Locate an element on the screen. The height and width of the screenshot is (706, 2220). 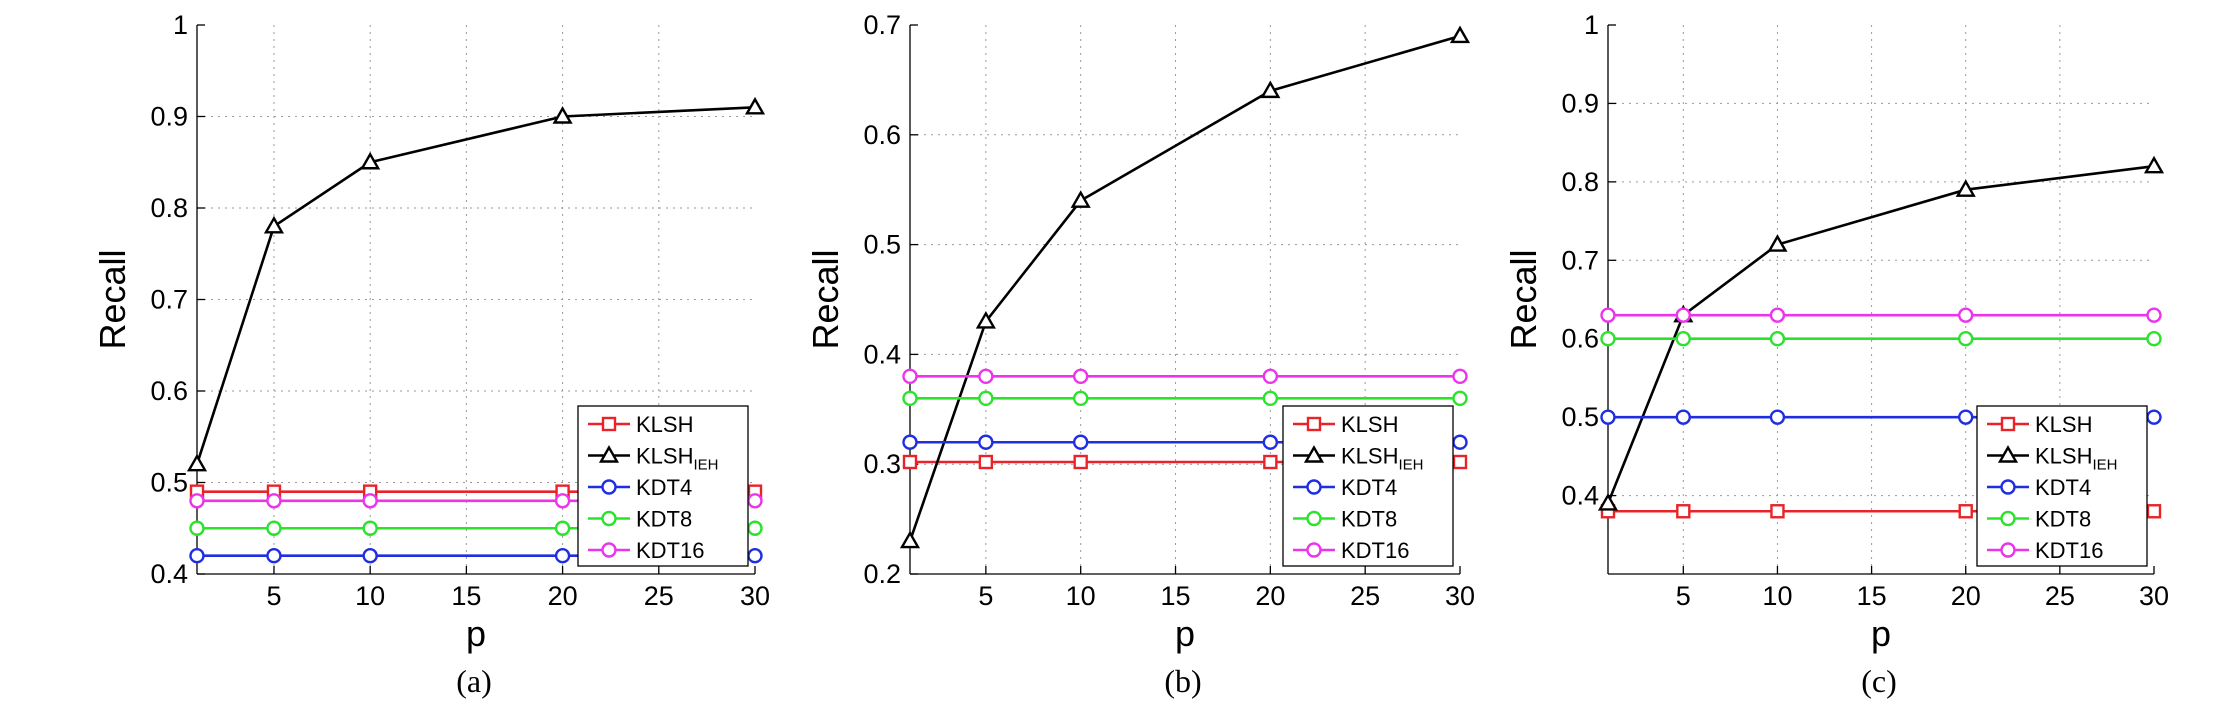
y-tick-label: 0.3 is located at coordinates (882, 464).